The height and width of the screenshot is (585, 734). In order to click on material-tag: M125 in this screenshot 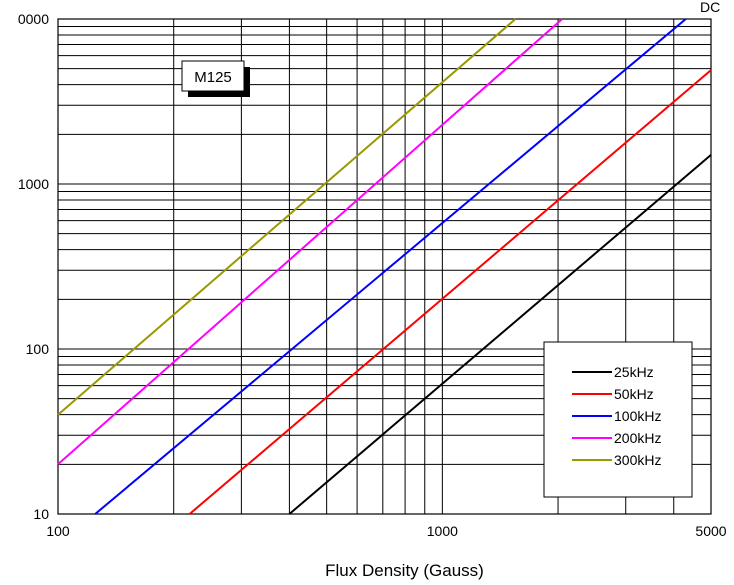, I will do `click(215, 78)`.